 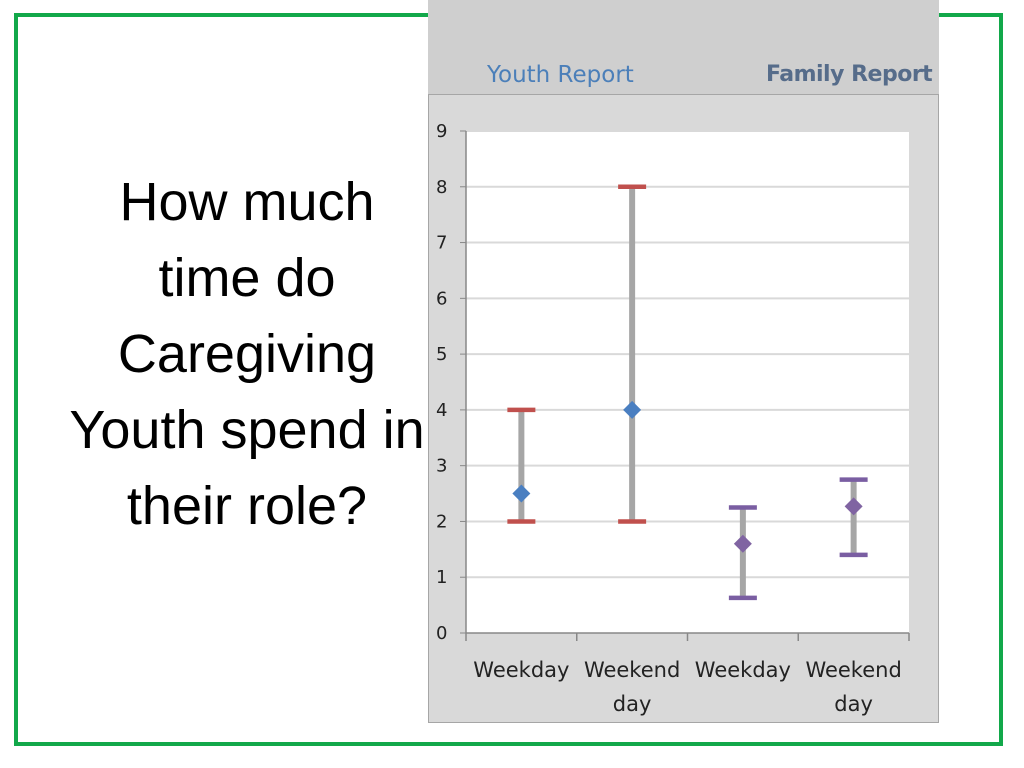 I want to click on chart-header-panel, so click(x=683, y=48).